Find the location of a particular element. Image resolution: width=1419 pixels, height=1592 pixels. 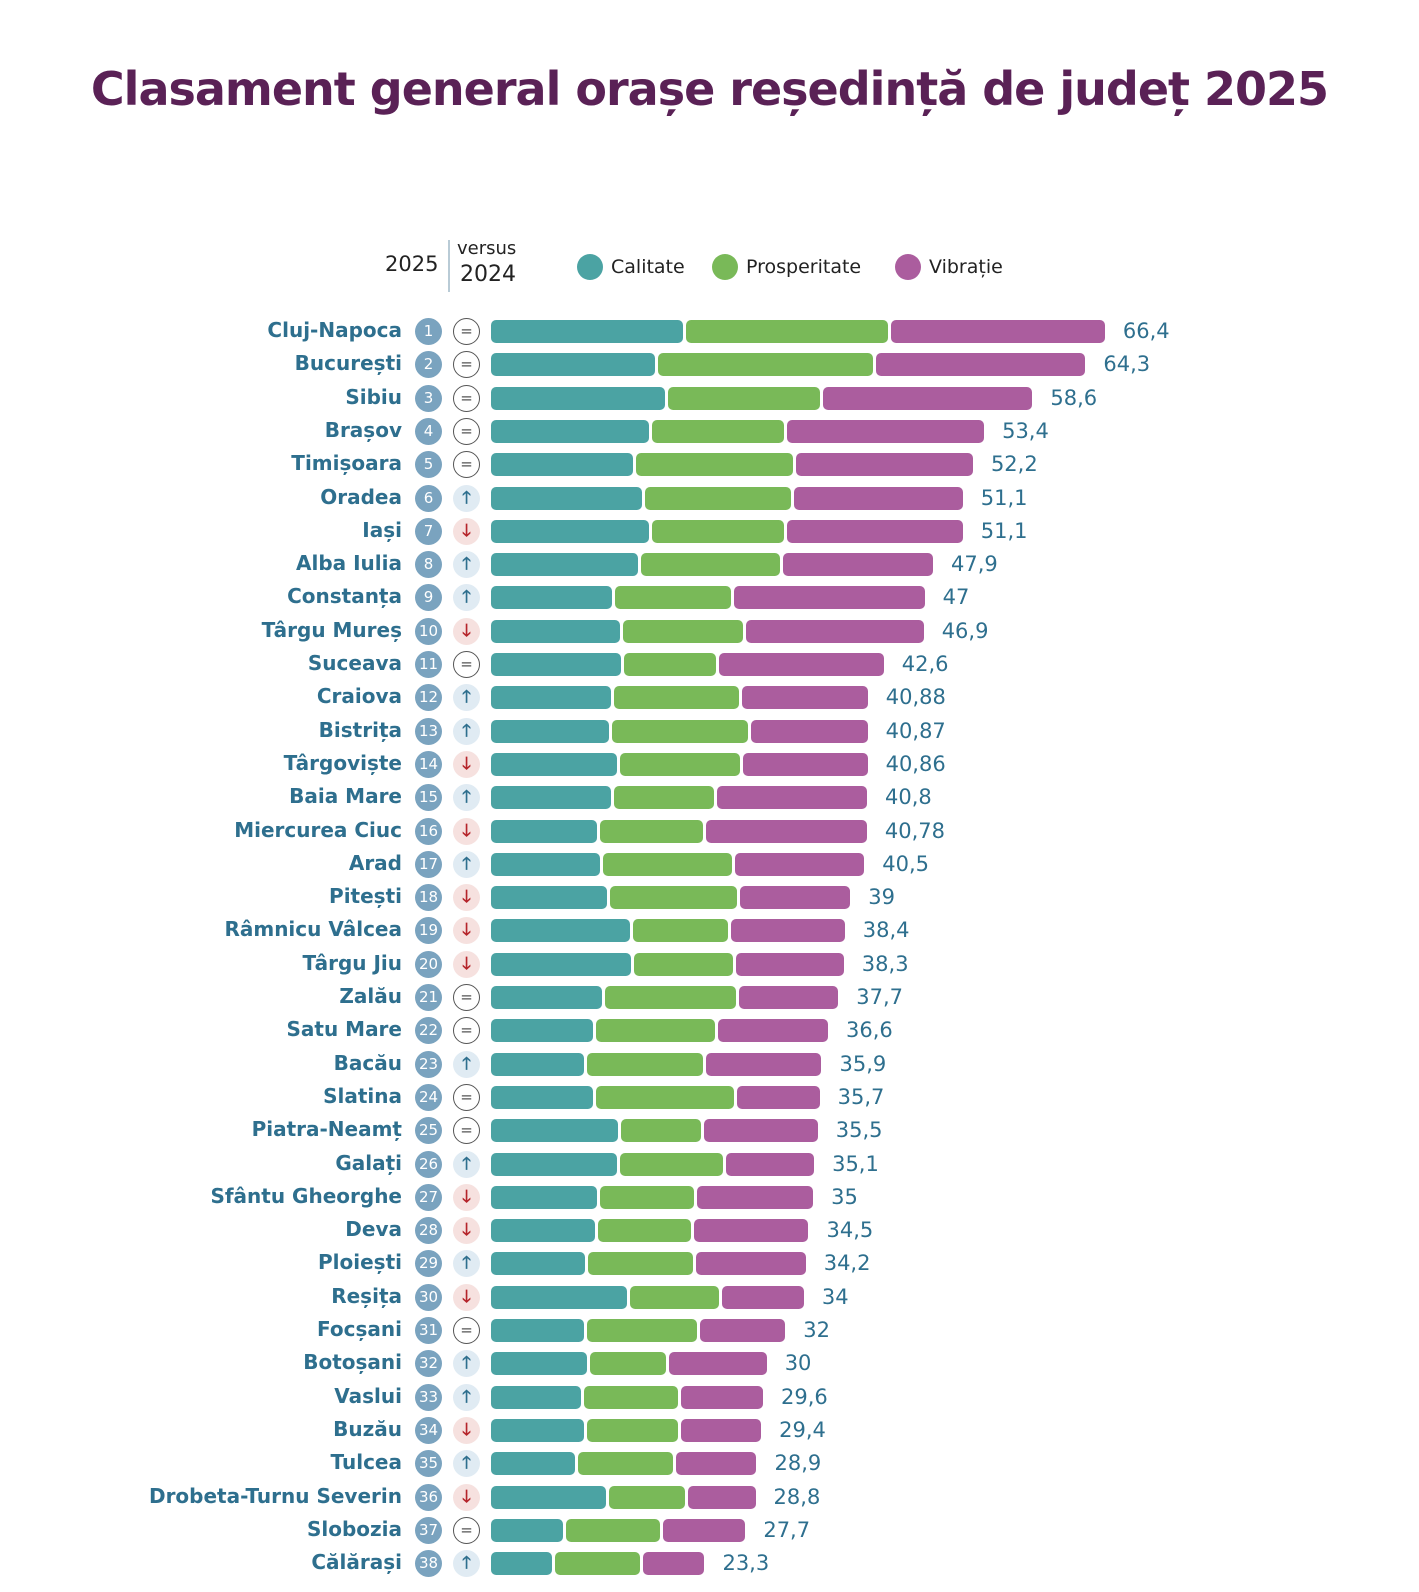

legend-label: Prosperitate is located at coordinates (804, 267).